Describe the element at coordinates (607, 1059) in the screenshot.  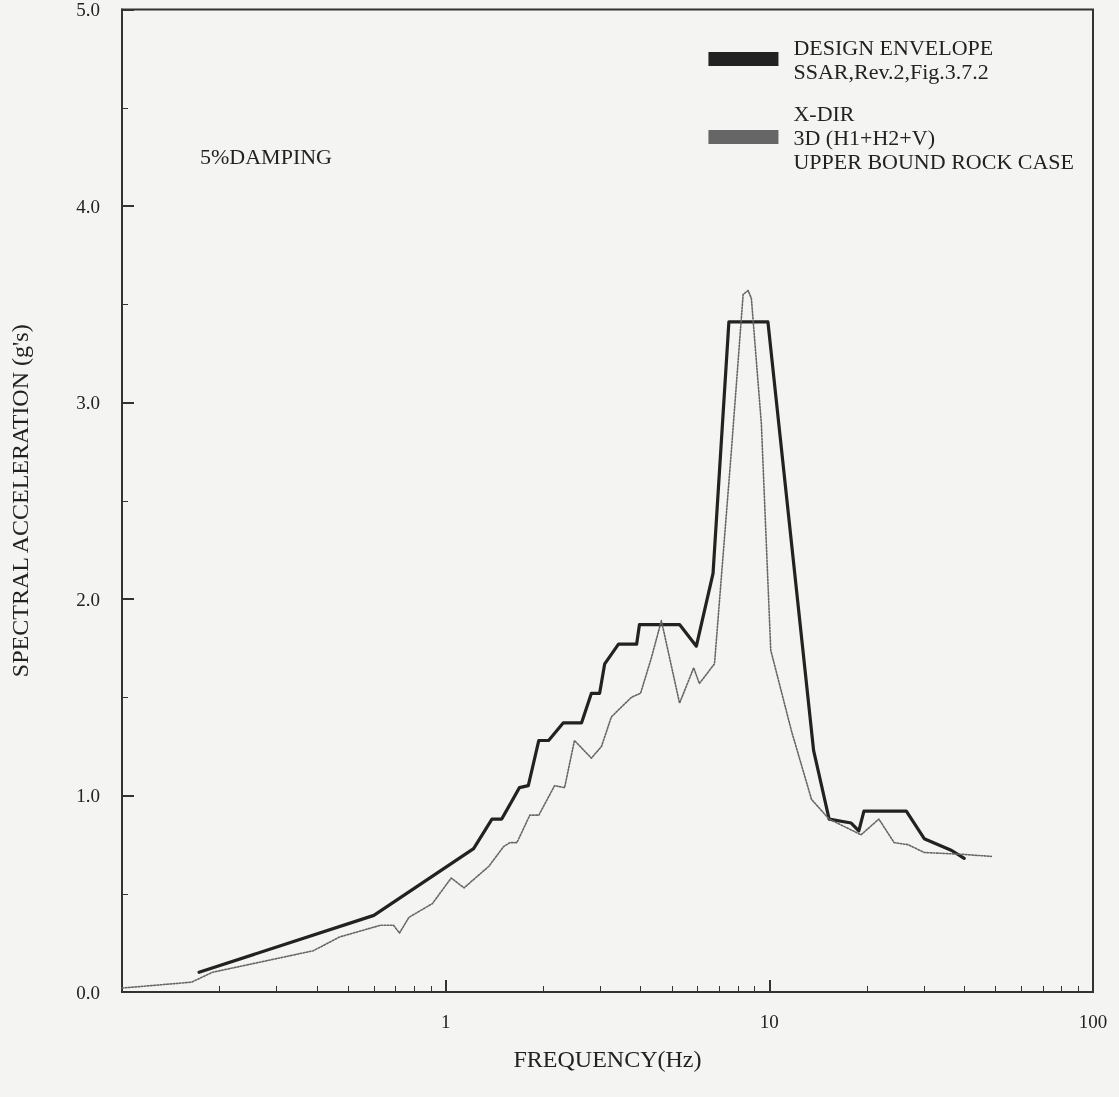
I see `x-axis-title: FREQUENCY(Hz)` at that location.